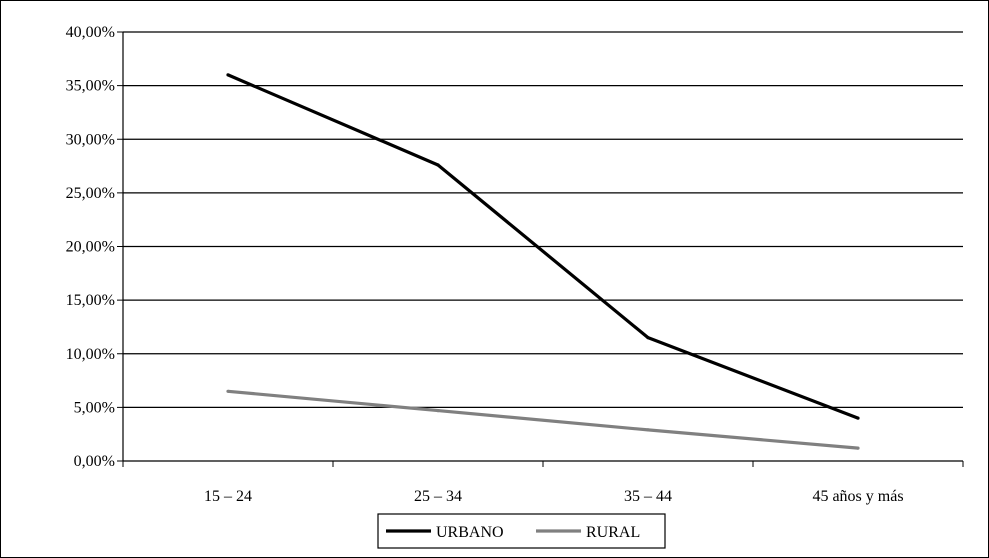  What do you see at coordinates (470, 532) in the screenshot?
I see `legend-label-urbano: URBANO` at bounding box center [470, 532].